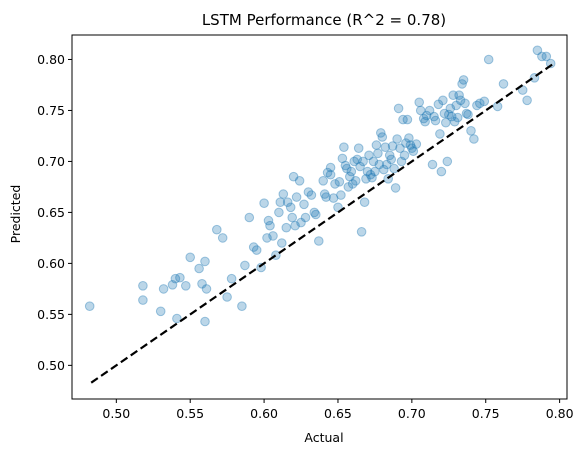  Describe the element at coordinates (51, 110) in the screenshot. I see `y-tick-label: 0.75` at that location.